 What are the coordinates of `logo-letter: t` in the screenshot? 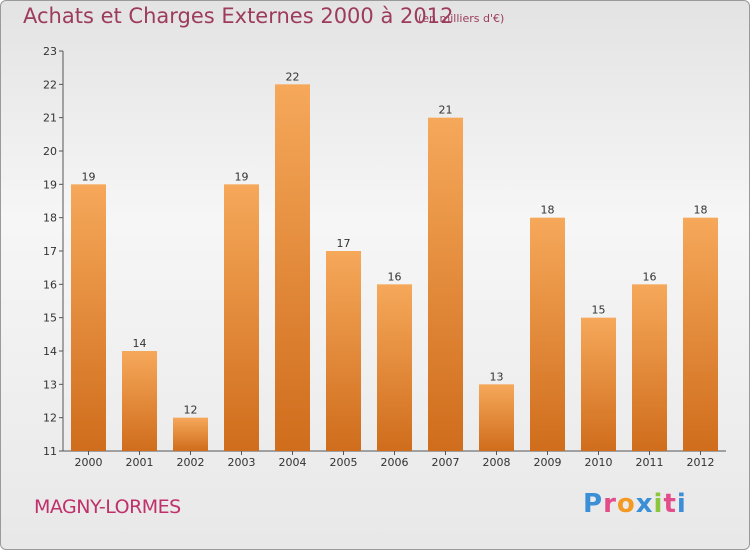 It's located at (670, 504).